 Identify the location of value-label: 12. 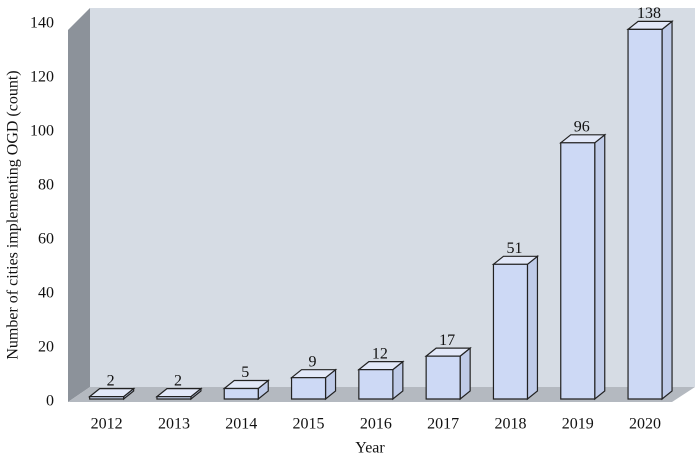
(380, 353).